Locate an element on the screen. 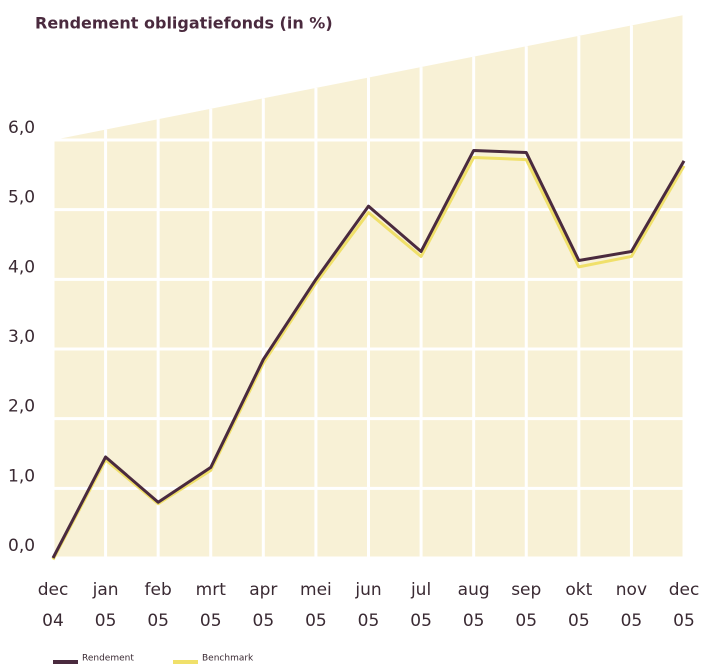 The height and width of the screenshot is (665, 703). y-tick-label: 2,0 is located at coordinates (21, 407).